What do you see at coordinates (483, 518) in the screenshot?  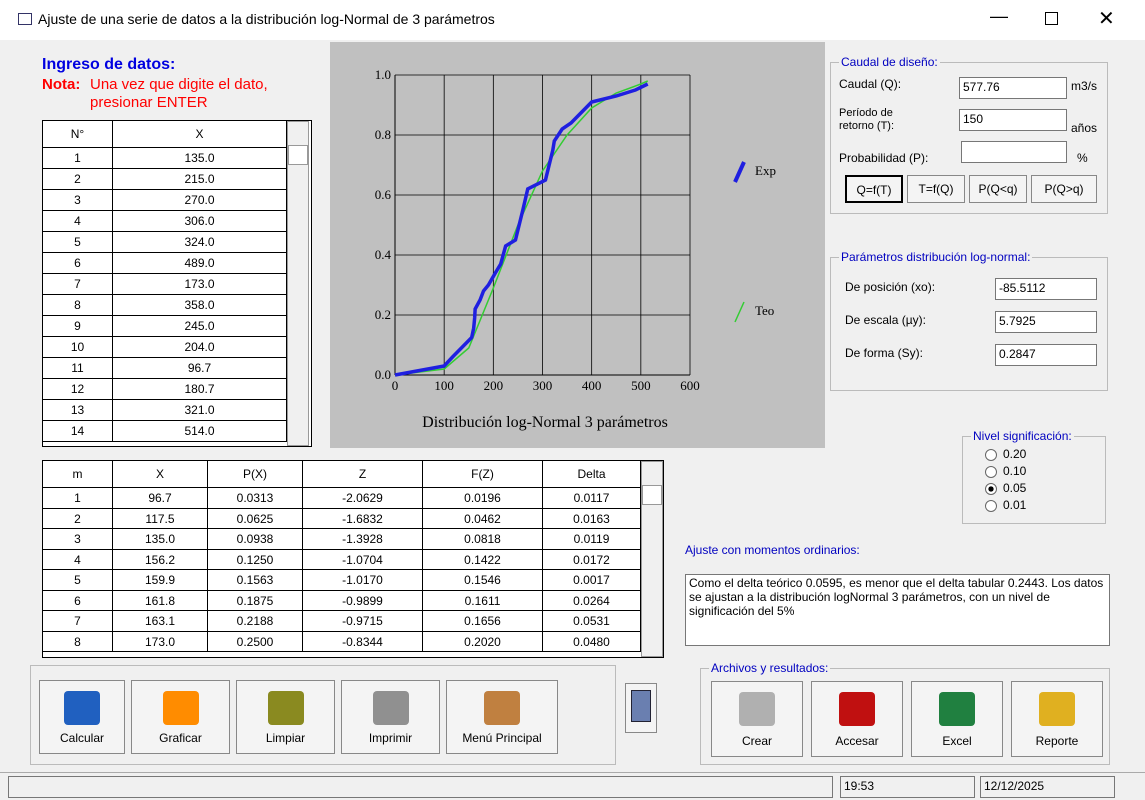 I see `table-cell: 0.0462` at bounding box center [483, 518].